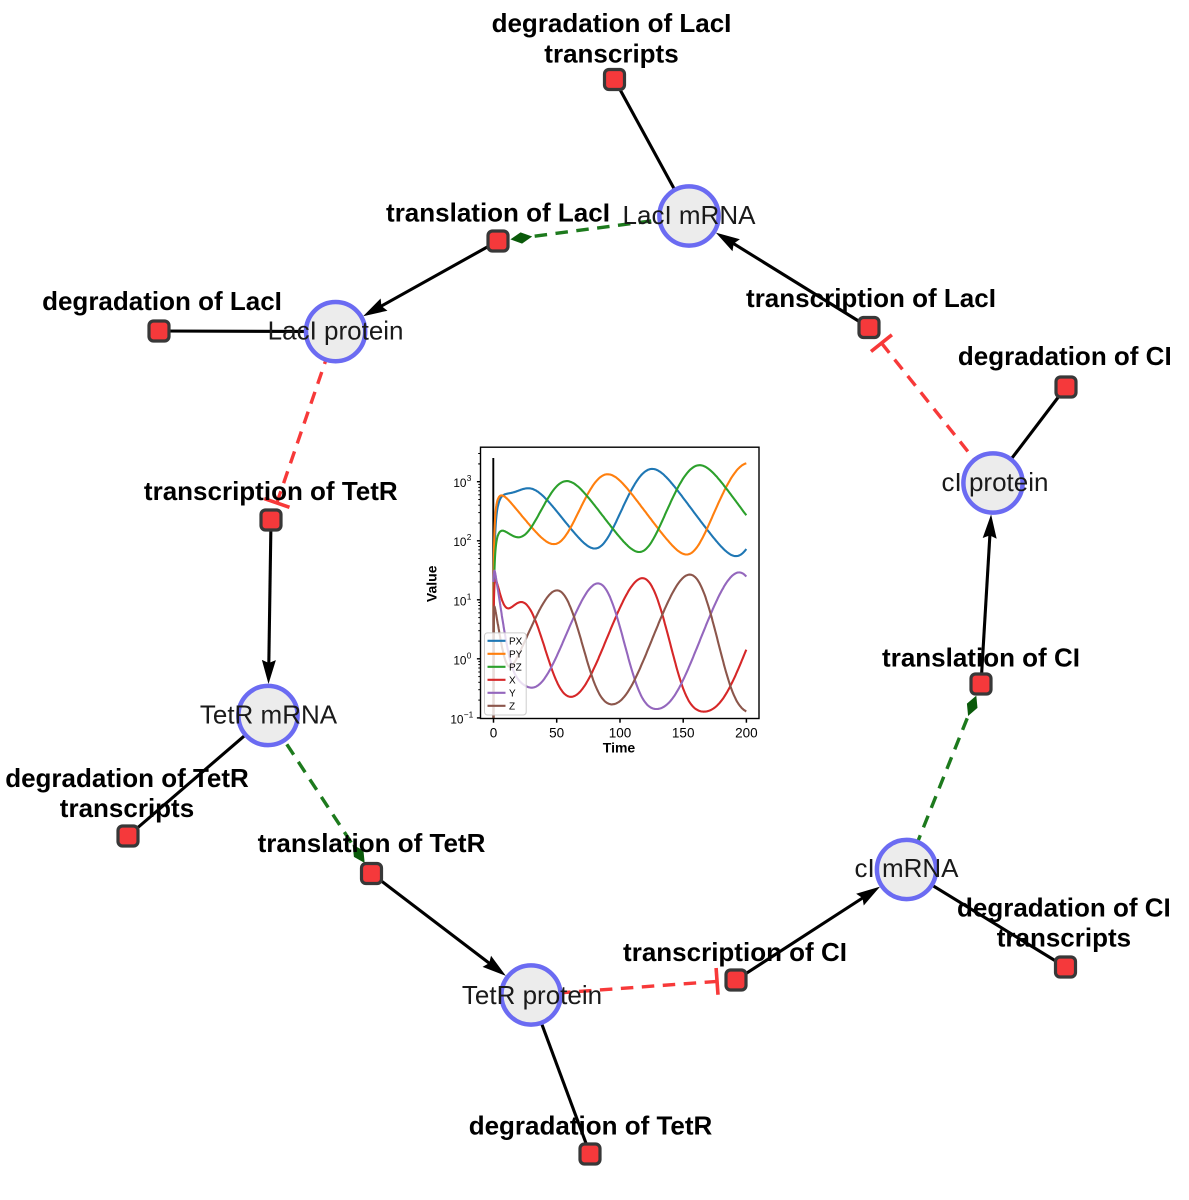  What do you see at coordinates (690, 215) in the screenshot?
I see `svg-text: LacI mRNA` at bounding box center [690, 215].